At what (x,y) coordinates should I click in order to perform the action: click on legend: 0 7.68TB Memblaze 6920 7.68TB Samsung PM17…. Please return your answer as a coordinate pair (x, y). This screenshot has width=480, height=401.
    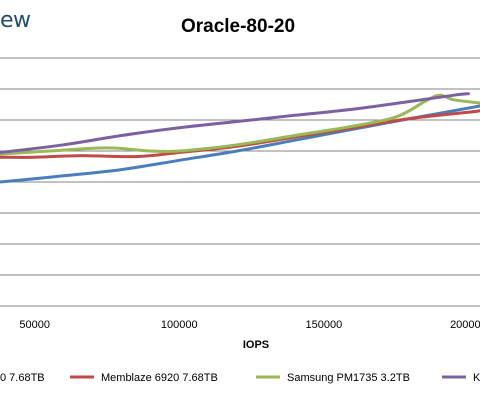
    Looking at the image, I should click on (240, 378).